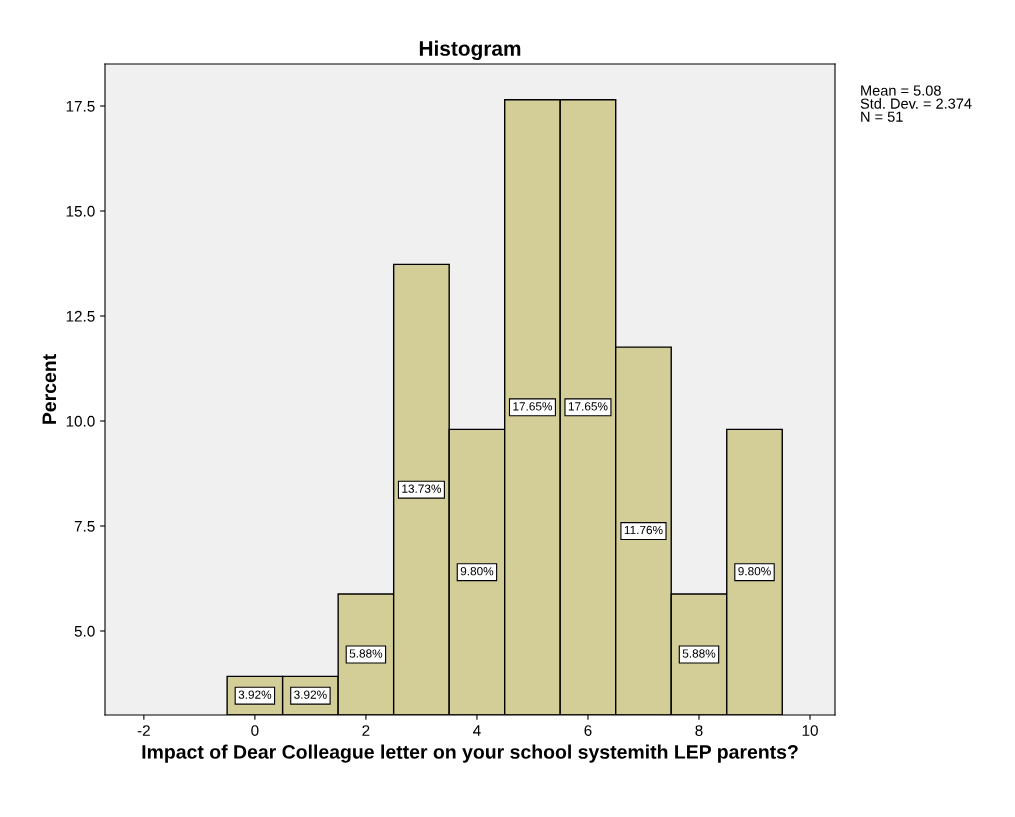 This screenshot has width=1015, height=817. Describe the element at coordinates (84, 631) in the screenshot. I see `y-tick-label: 5.0` at that location.